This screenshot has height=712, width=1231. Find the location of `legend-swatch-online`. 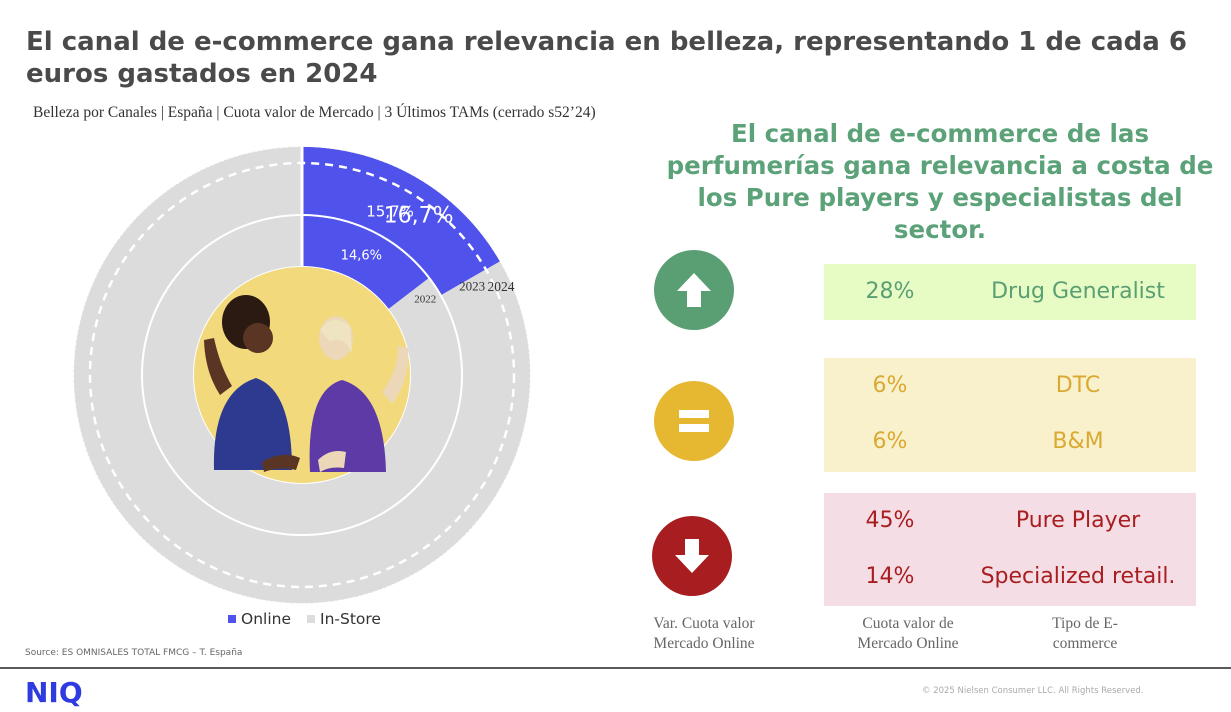

legend-swatch-online is located at coordinates (232, 619).